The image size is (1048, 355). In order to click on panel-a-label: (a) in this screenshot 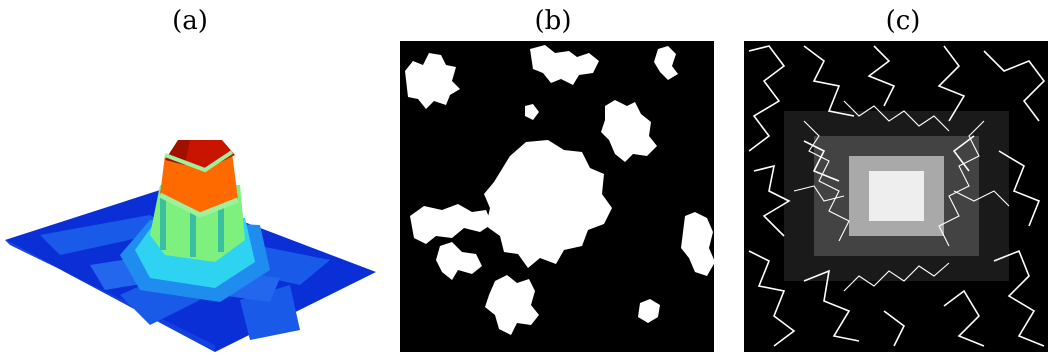, I will do `click(190, 21)`.